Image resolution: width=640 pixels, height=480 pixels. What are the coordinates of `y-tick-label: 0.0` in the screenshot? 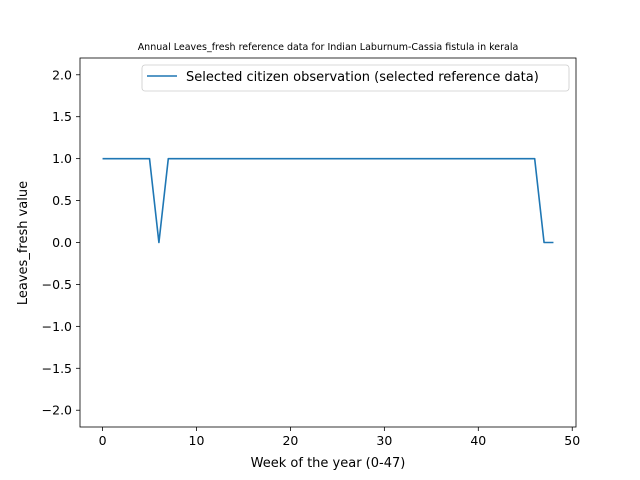 It's located at (62, 242).